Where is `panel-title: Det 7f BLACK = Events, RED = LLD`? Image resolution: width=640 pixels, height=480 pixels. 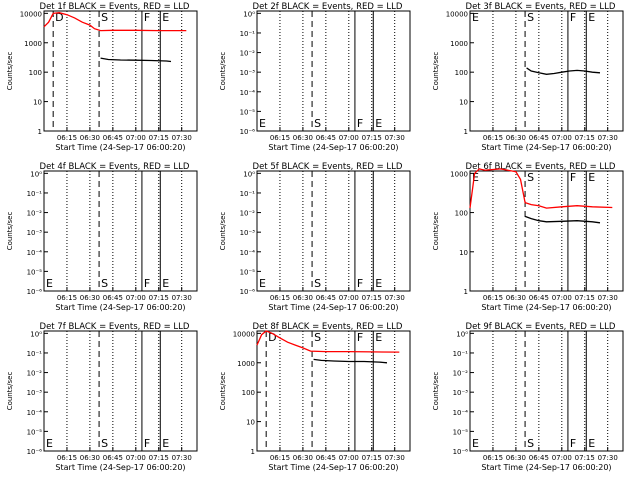 panel-title: Det 7f BLACK = Events, RED = LLD is located at coordinates (115, 327).